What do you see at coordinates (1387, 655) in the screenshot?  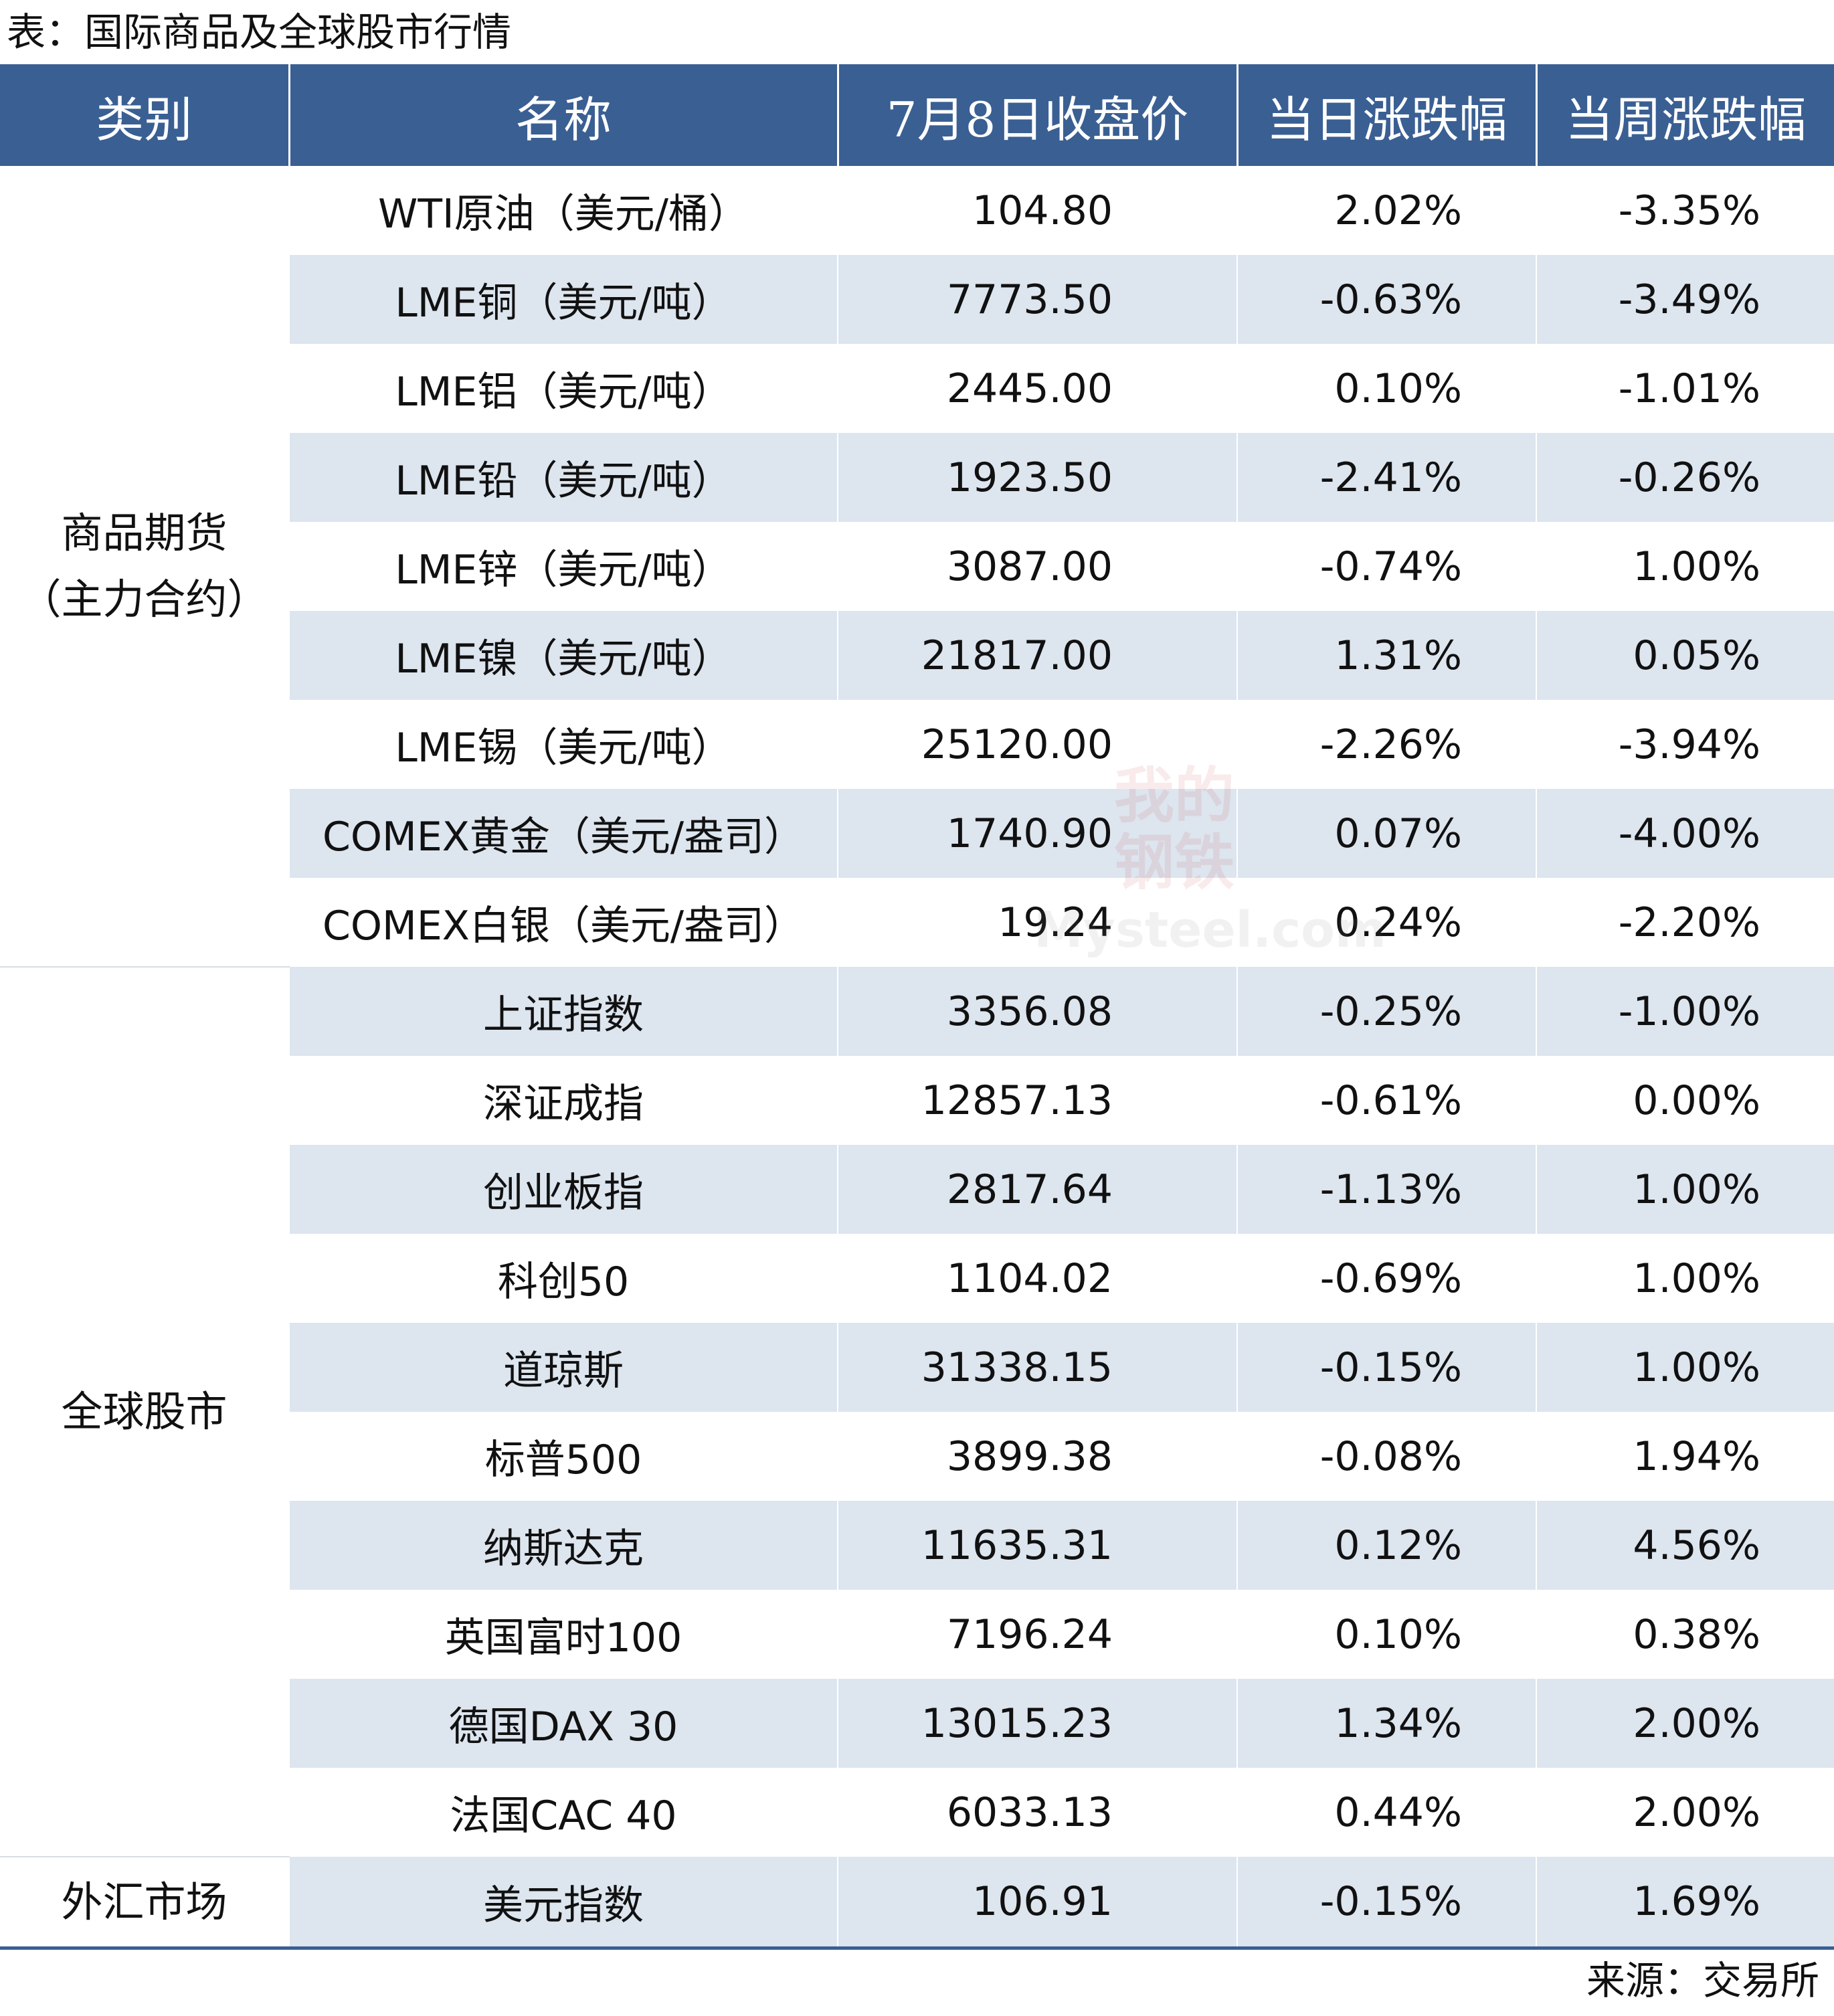 I see `row-day-change: 1.31%` at bounding box center [1387, 655].